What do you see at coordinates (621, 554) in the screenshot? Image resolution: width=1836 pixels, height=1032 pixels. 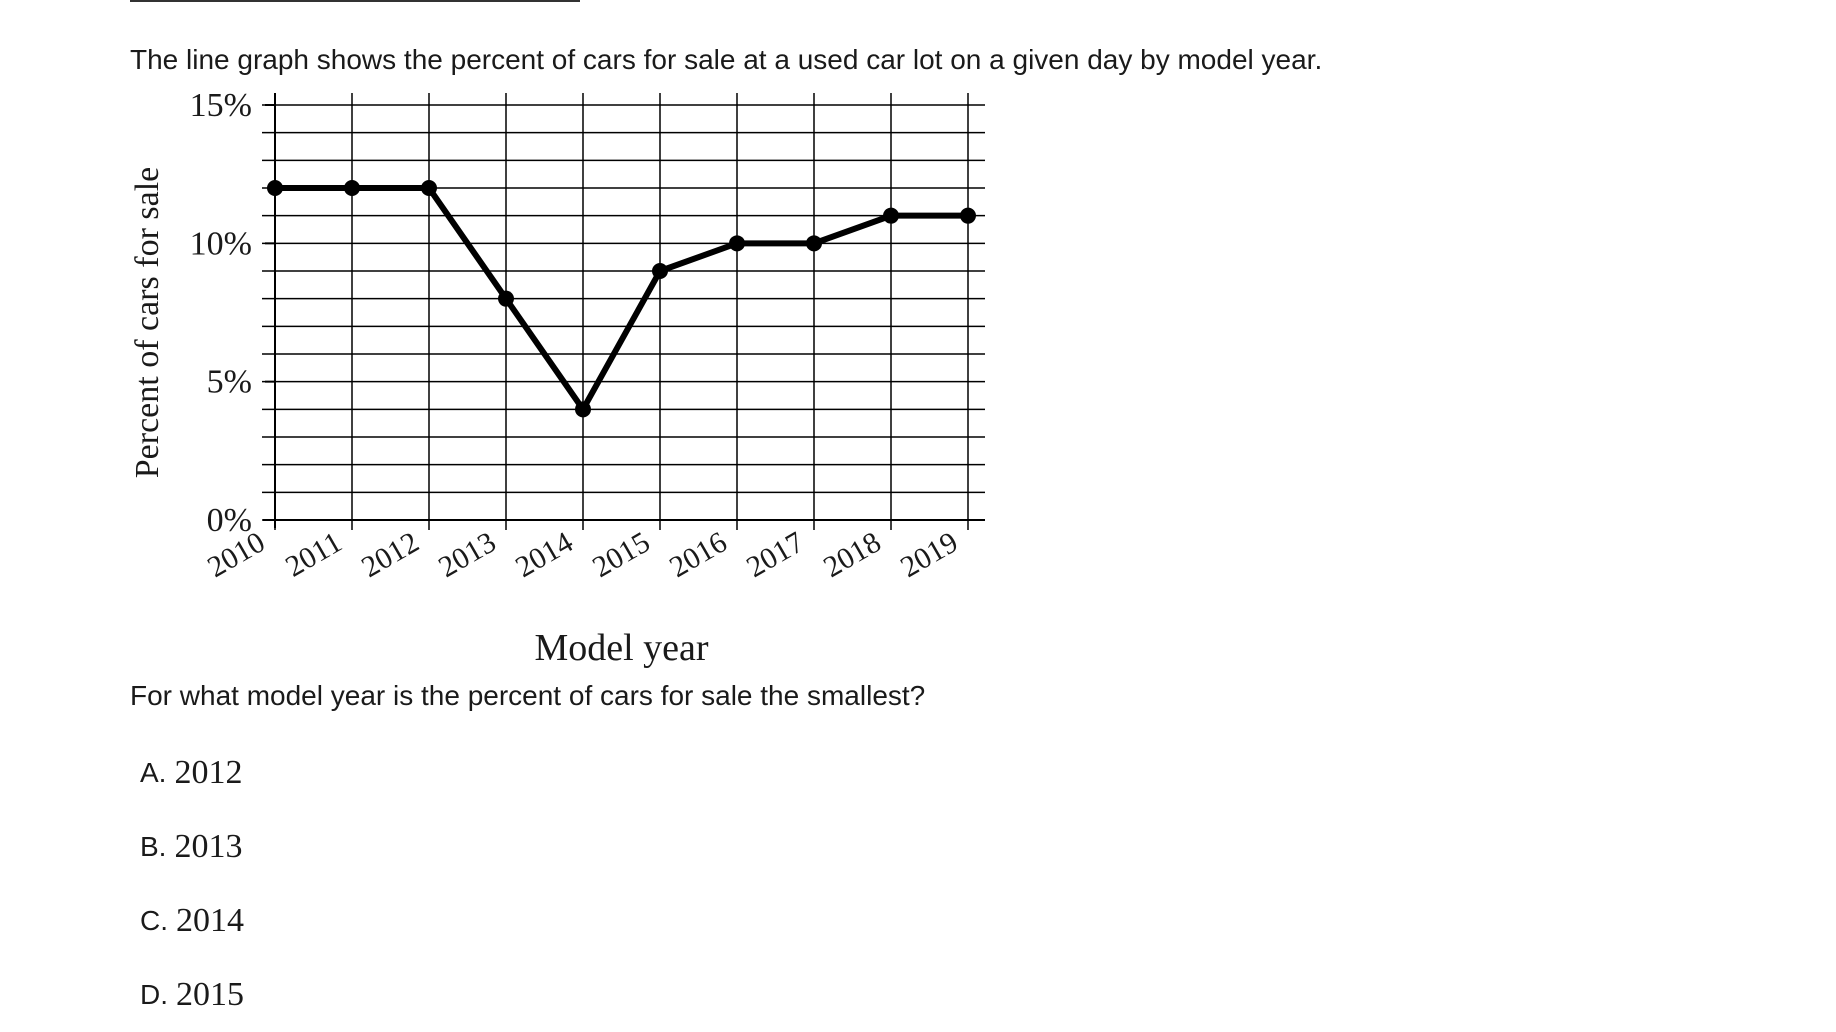 I see `x-tick-label: 2015` at bounding box center [621, 554].